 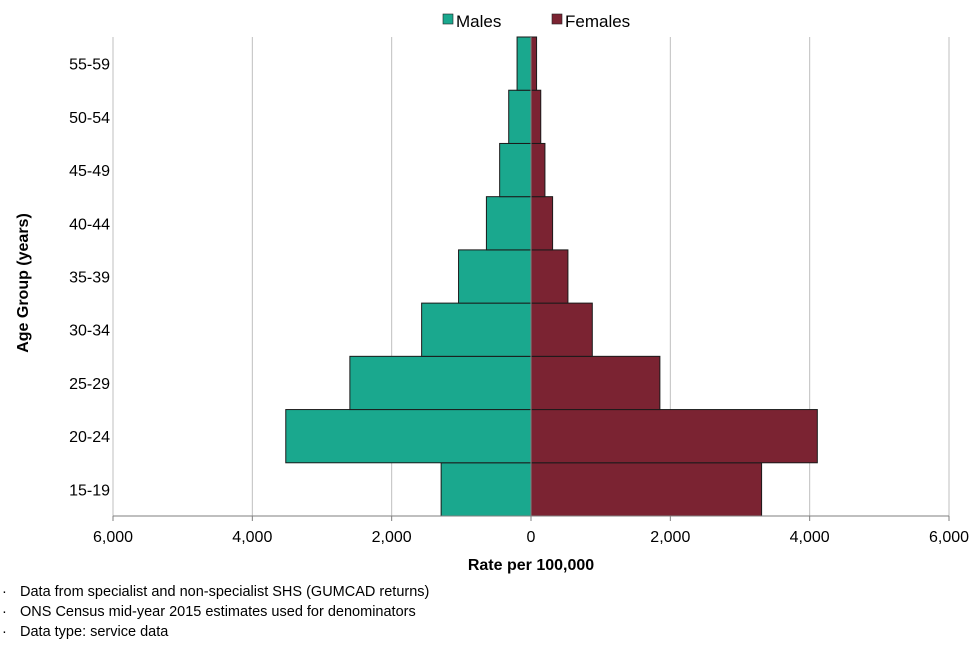 I want to click on legend: Males Females, so click(x=536, y=21).